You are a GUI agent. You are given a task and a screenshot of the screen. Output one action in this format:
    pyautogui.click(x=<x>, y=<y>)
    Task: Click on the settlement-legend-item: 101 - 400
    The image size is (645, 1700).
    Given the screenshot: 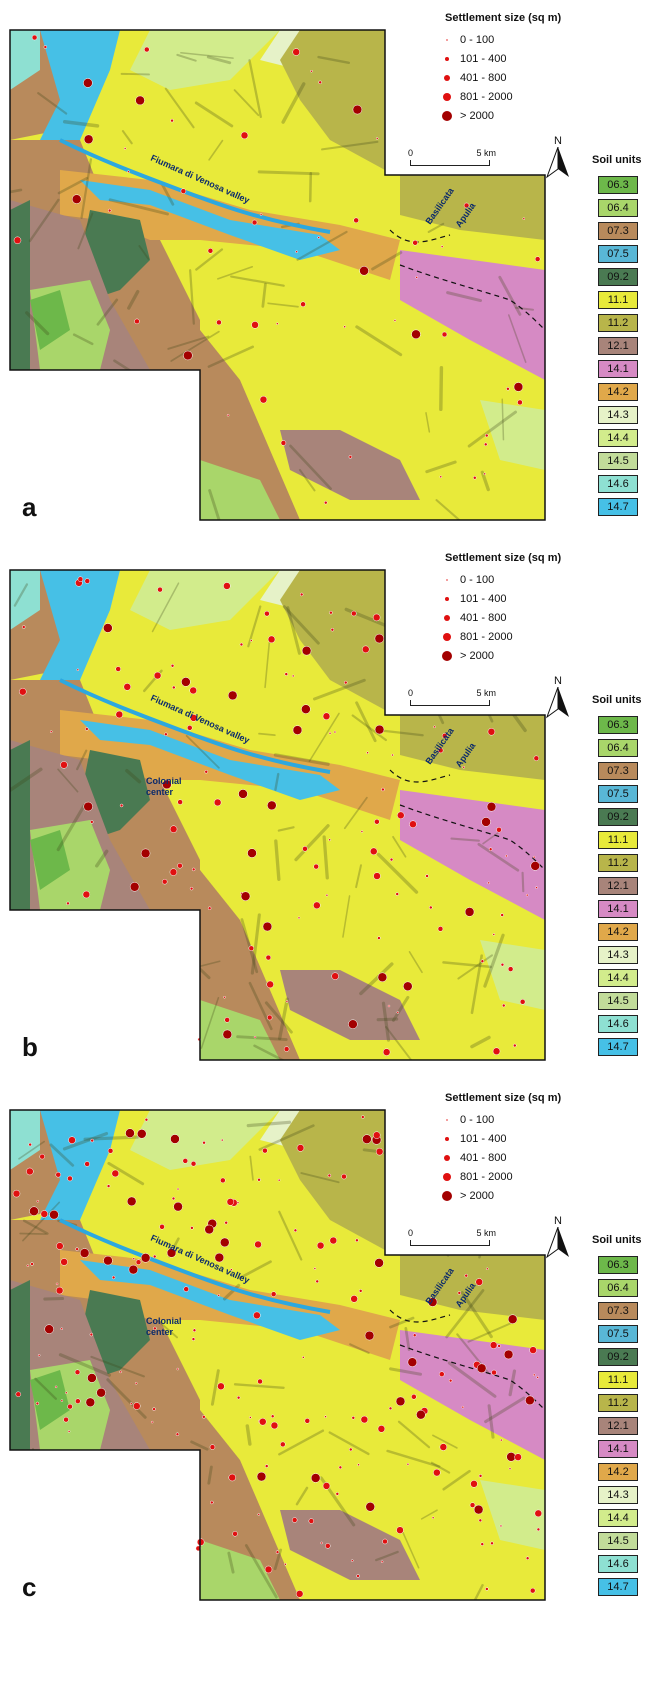 What is the action you would take?
    pyautogui.click(x=473, y=1139)
    